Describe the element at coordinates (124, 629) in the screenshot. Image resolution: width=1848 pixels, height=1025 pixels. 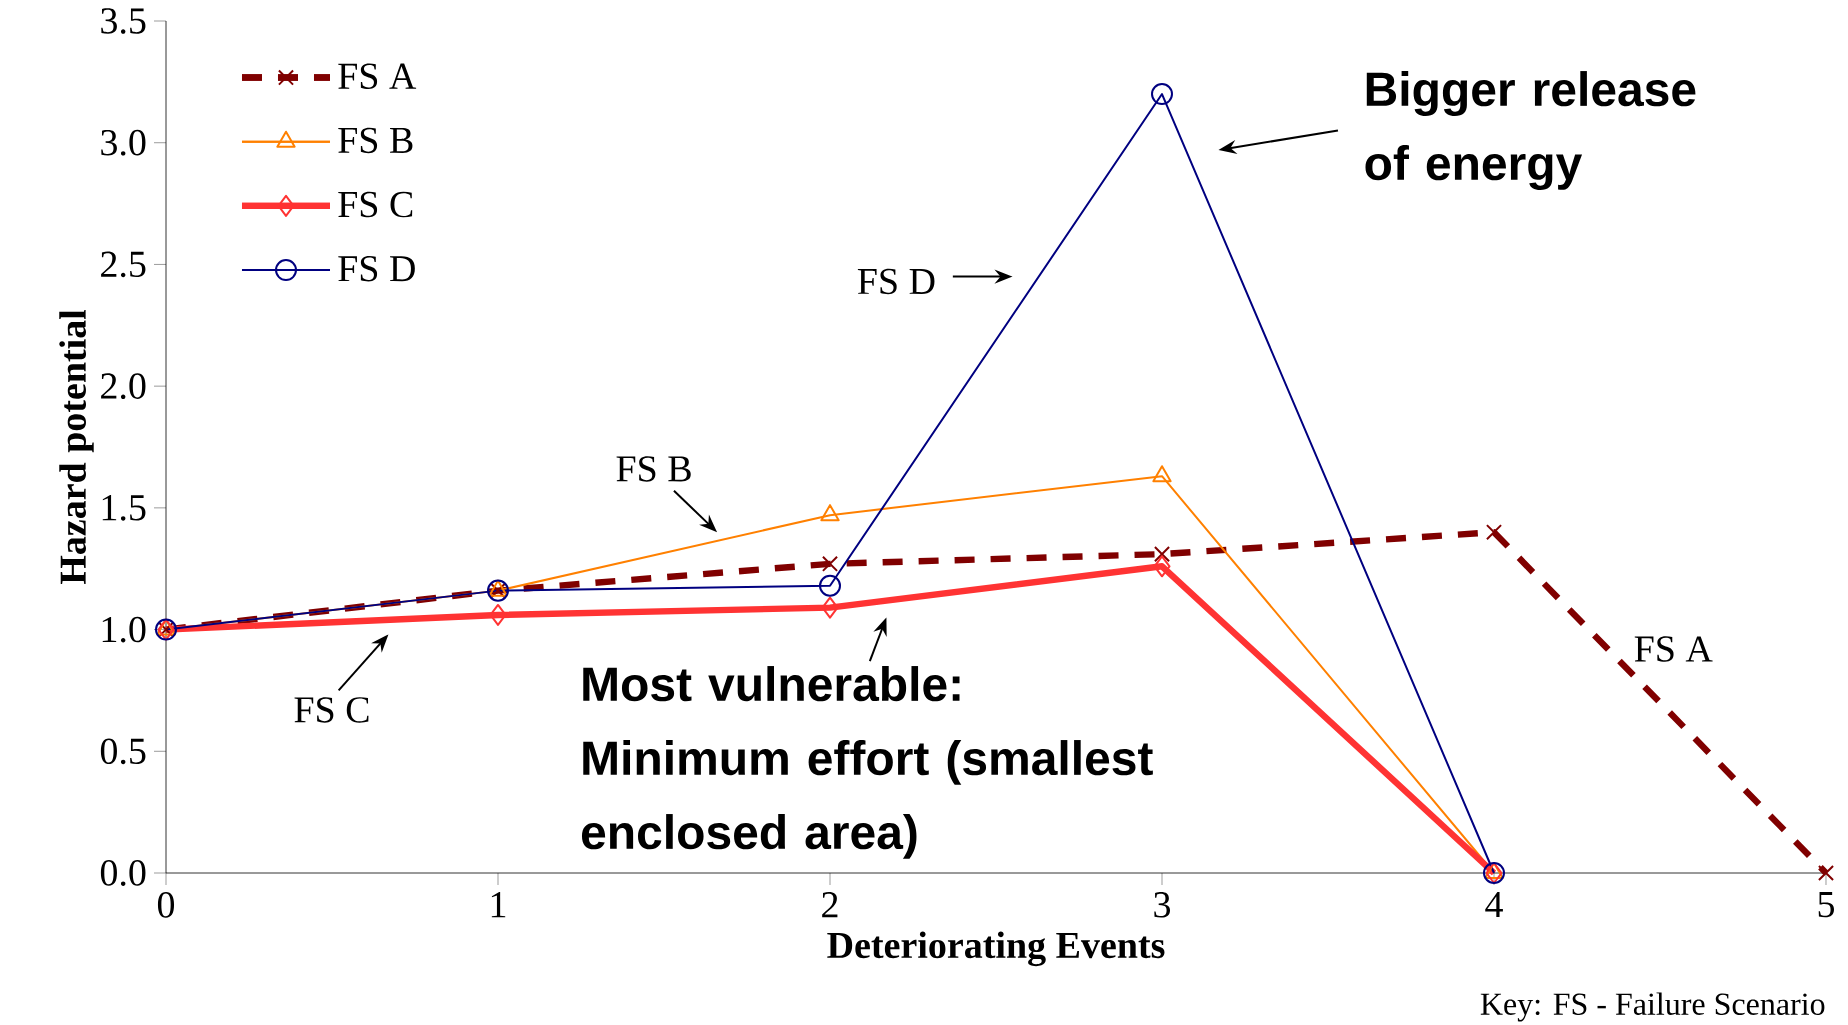
I see `y-tick-label: 1.0` at that location.